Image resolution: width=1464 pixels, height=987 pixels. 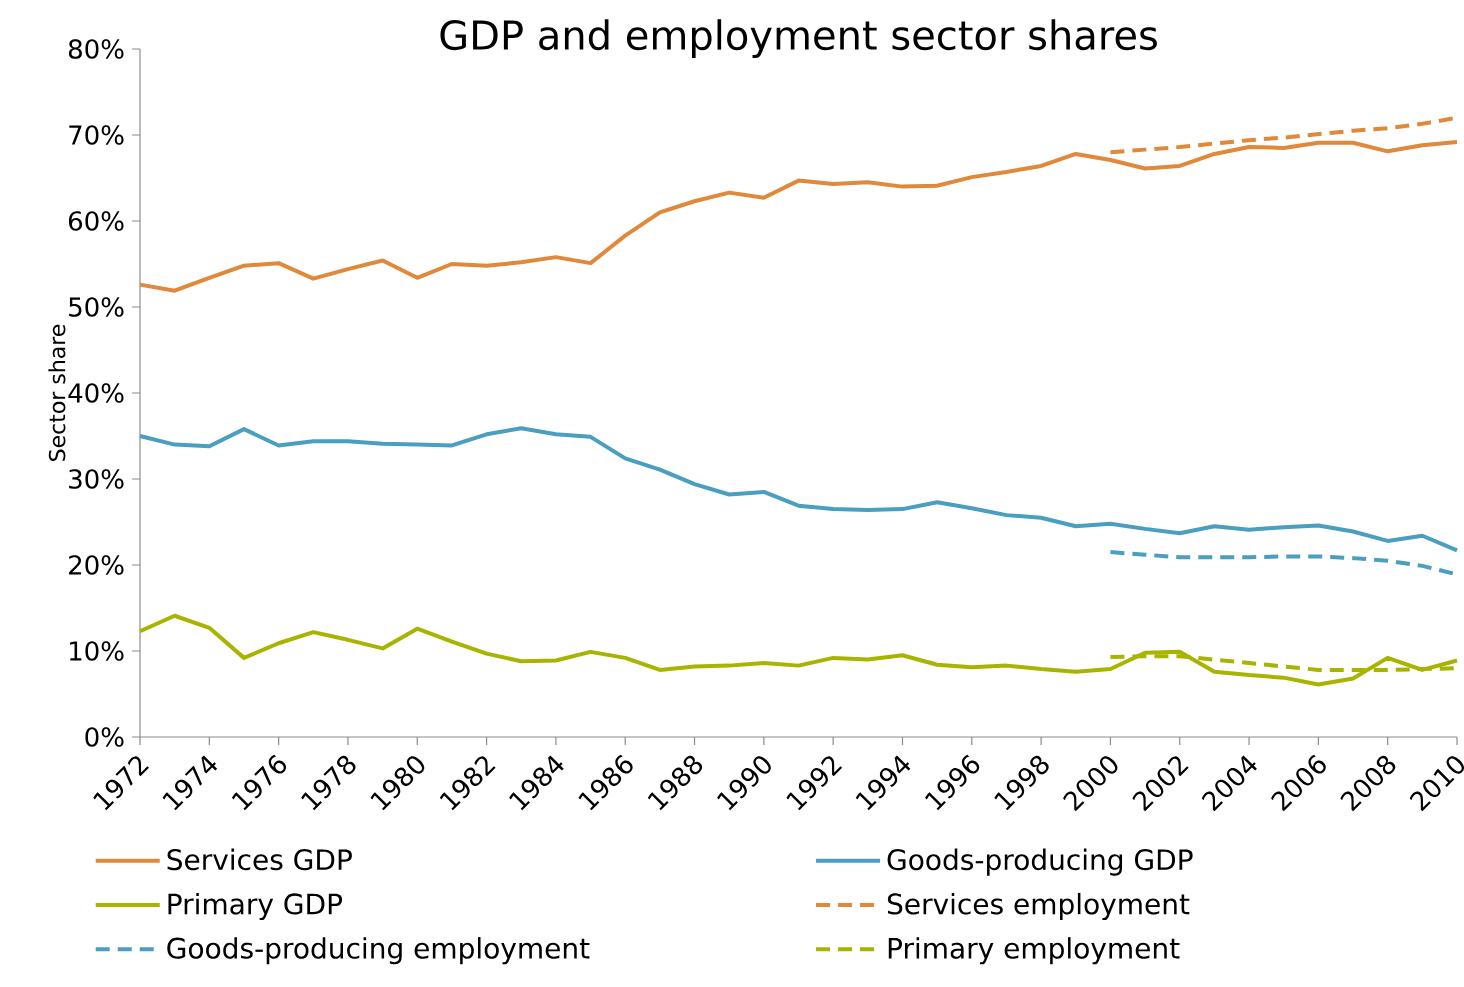 What do you see at coordinates (96, 307) in the screenshot?
I see `y-tick-label: 50%` at bounding box center [96, 307].